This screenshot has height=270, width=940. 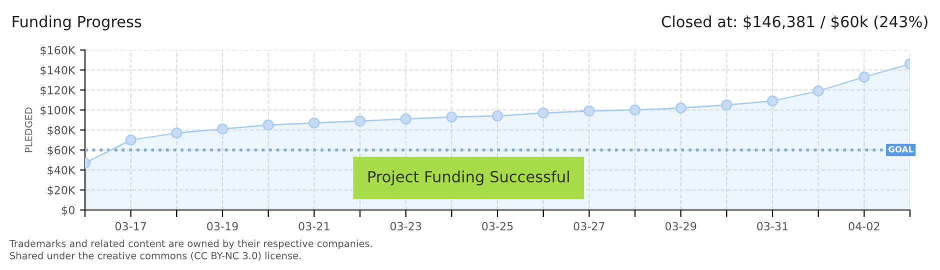 I want to click on x-tick-label: 03-17, so click(x=130, y=226).